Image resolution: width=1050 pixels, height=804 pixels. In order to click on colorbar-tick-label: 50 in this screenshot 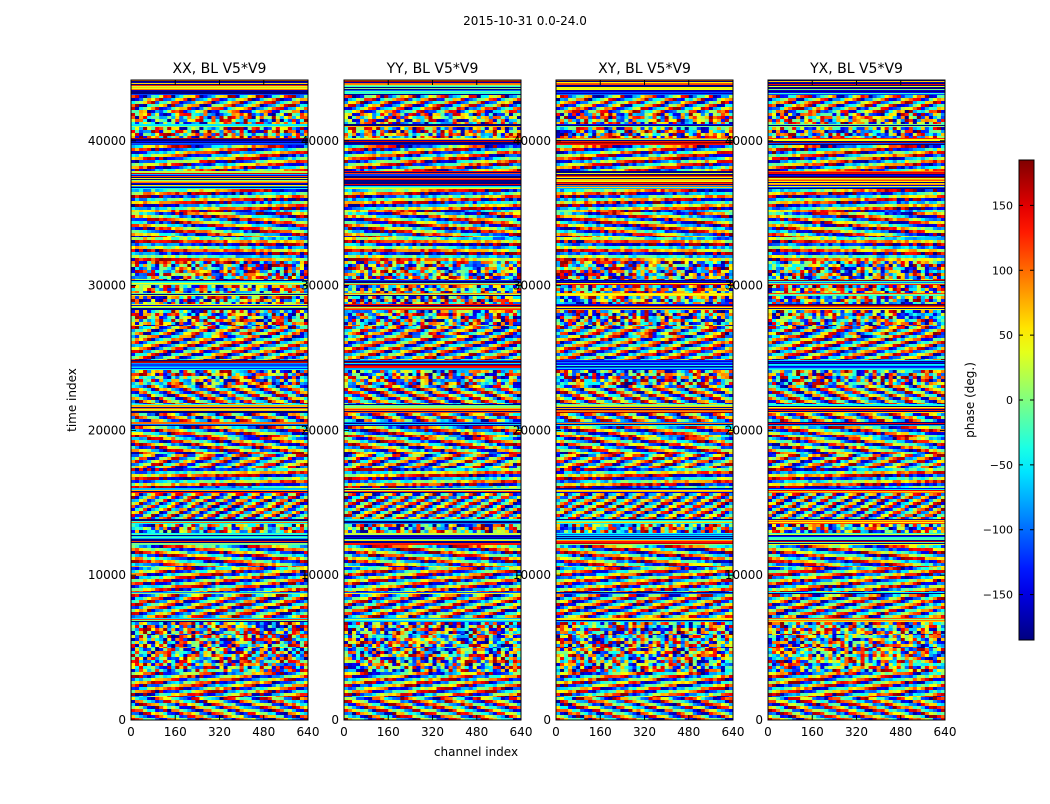, I will do `click(1006, 335)`.